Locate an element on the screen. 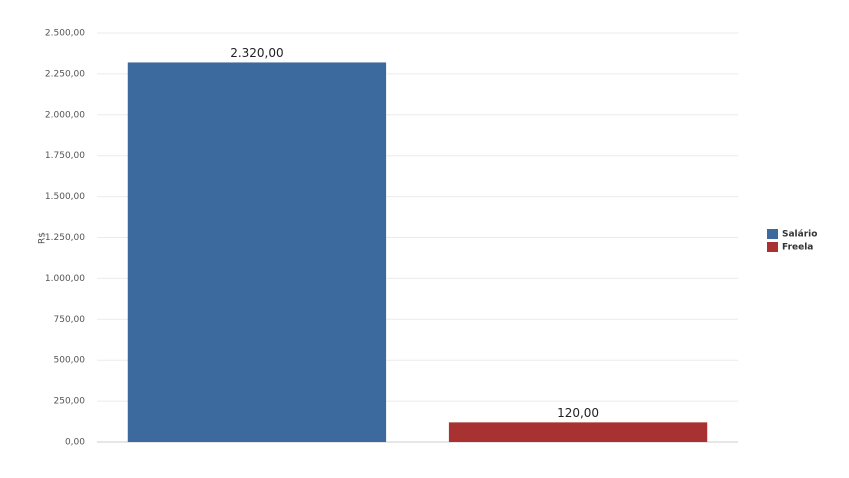  y-tick-label: 2.500,00 is located at coordinates (65, 34).